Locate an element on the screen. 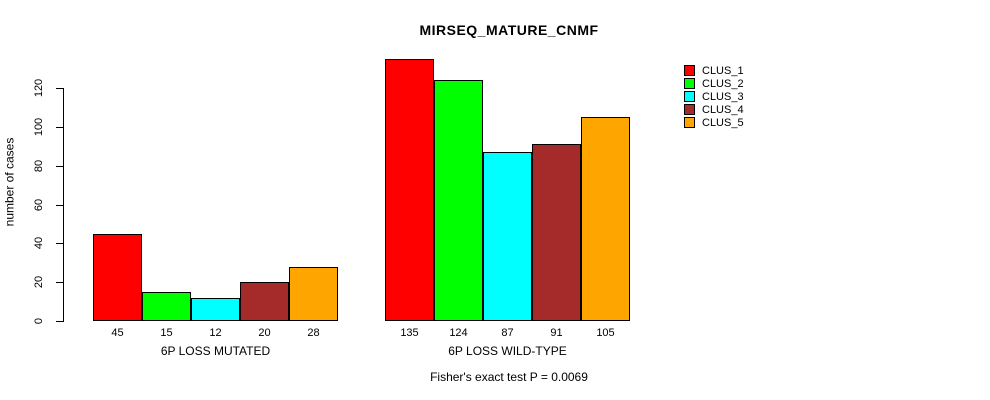  group-label: 6P LOSS MUTATED is located at coordinates (215, 351).